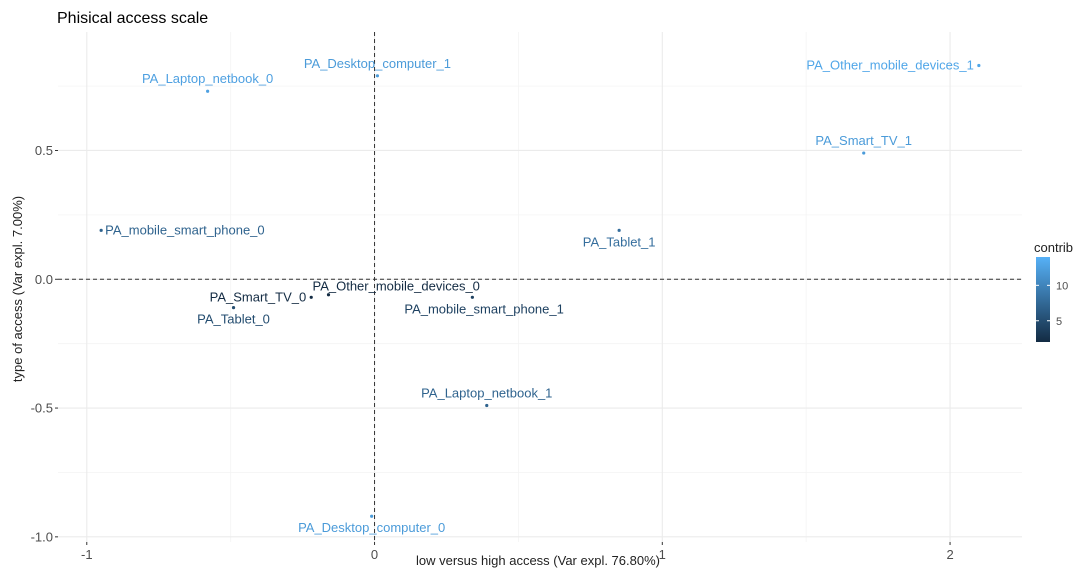 This screenshot has width=1085, height=574. Describe the element at coordinates (42, 536) in the screenshot. I see `y-tick-label: -1.0` at that location.